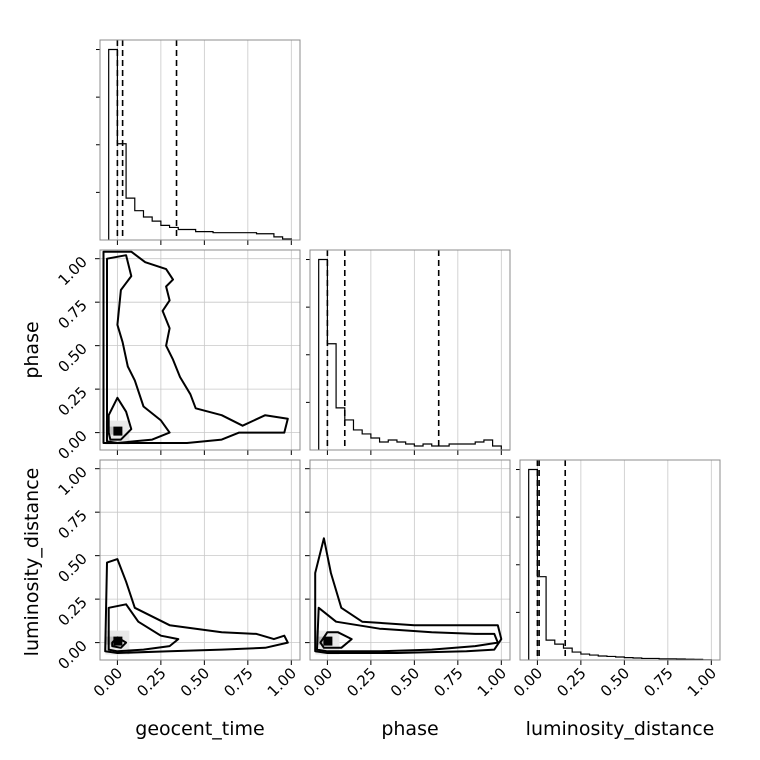 Image resolution: width=760 pixels, height=760 pixels. I want to click on panel-luminosity_distance-vs-phase: 0.00 0.25 0.50 0.75 1.00, so click(405, 579).